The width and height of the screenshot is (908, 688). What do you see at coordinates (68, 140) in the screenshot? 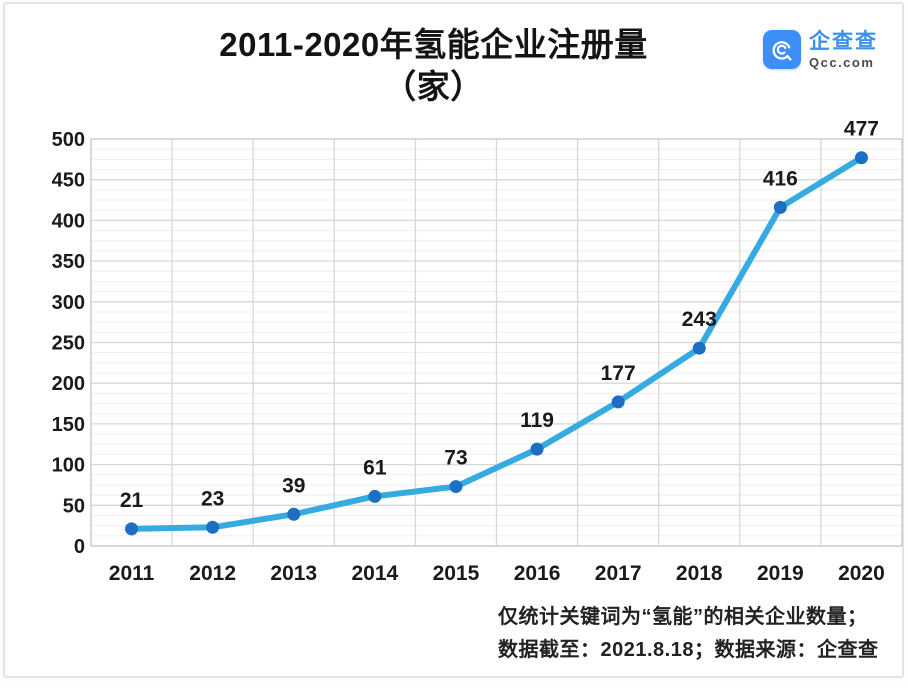
I see `y-axis-tick-label: 500` at bounding box center [68, 140].